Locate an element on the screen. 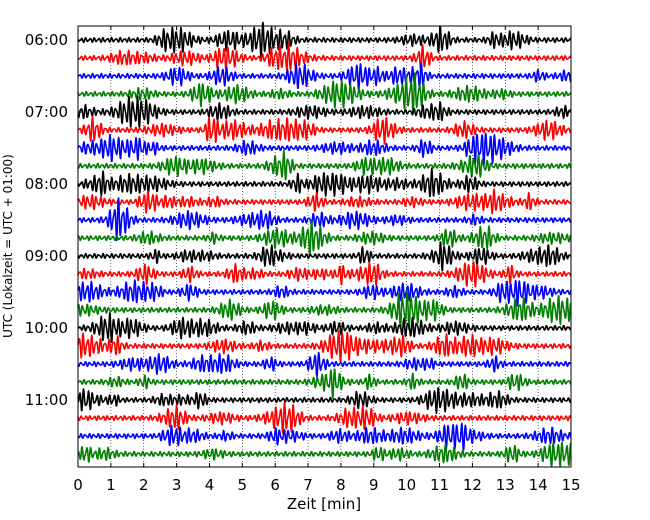 This screenshot has height=520, width=650. x-tick-label: 11 is located at coordinates (439, 485).